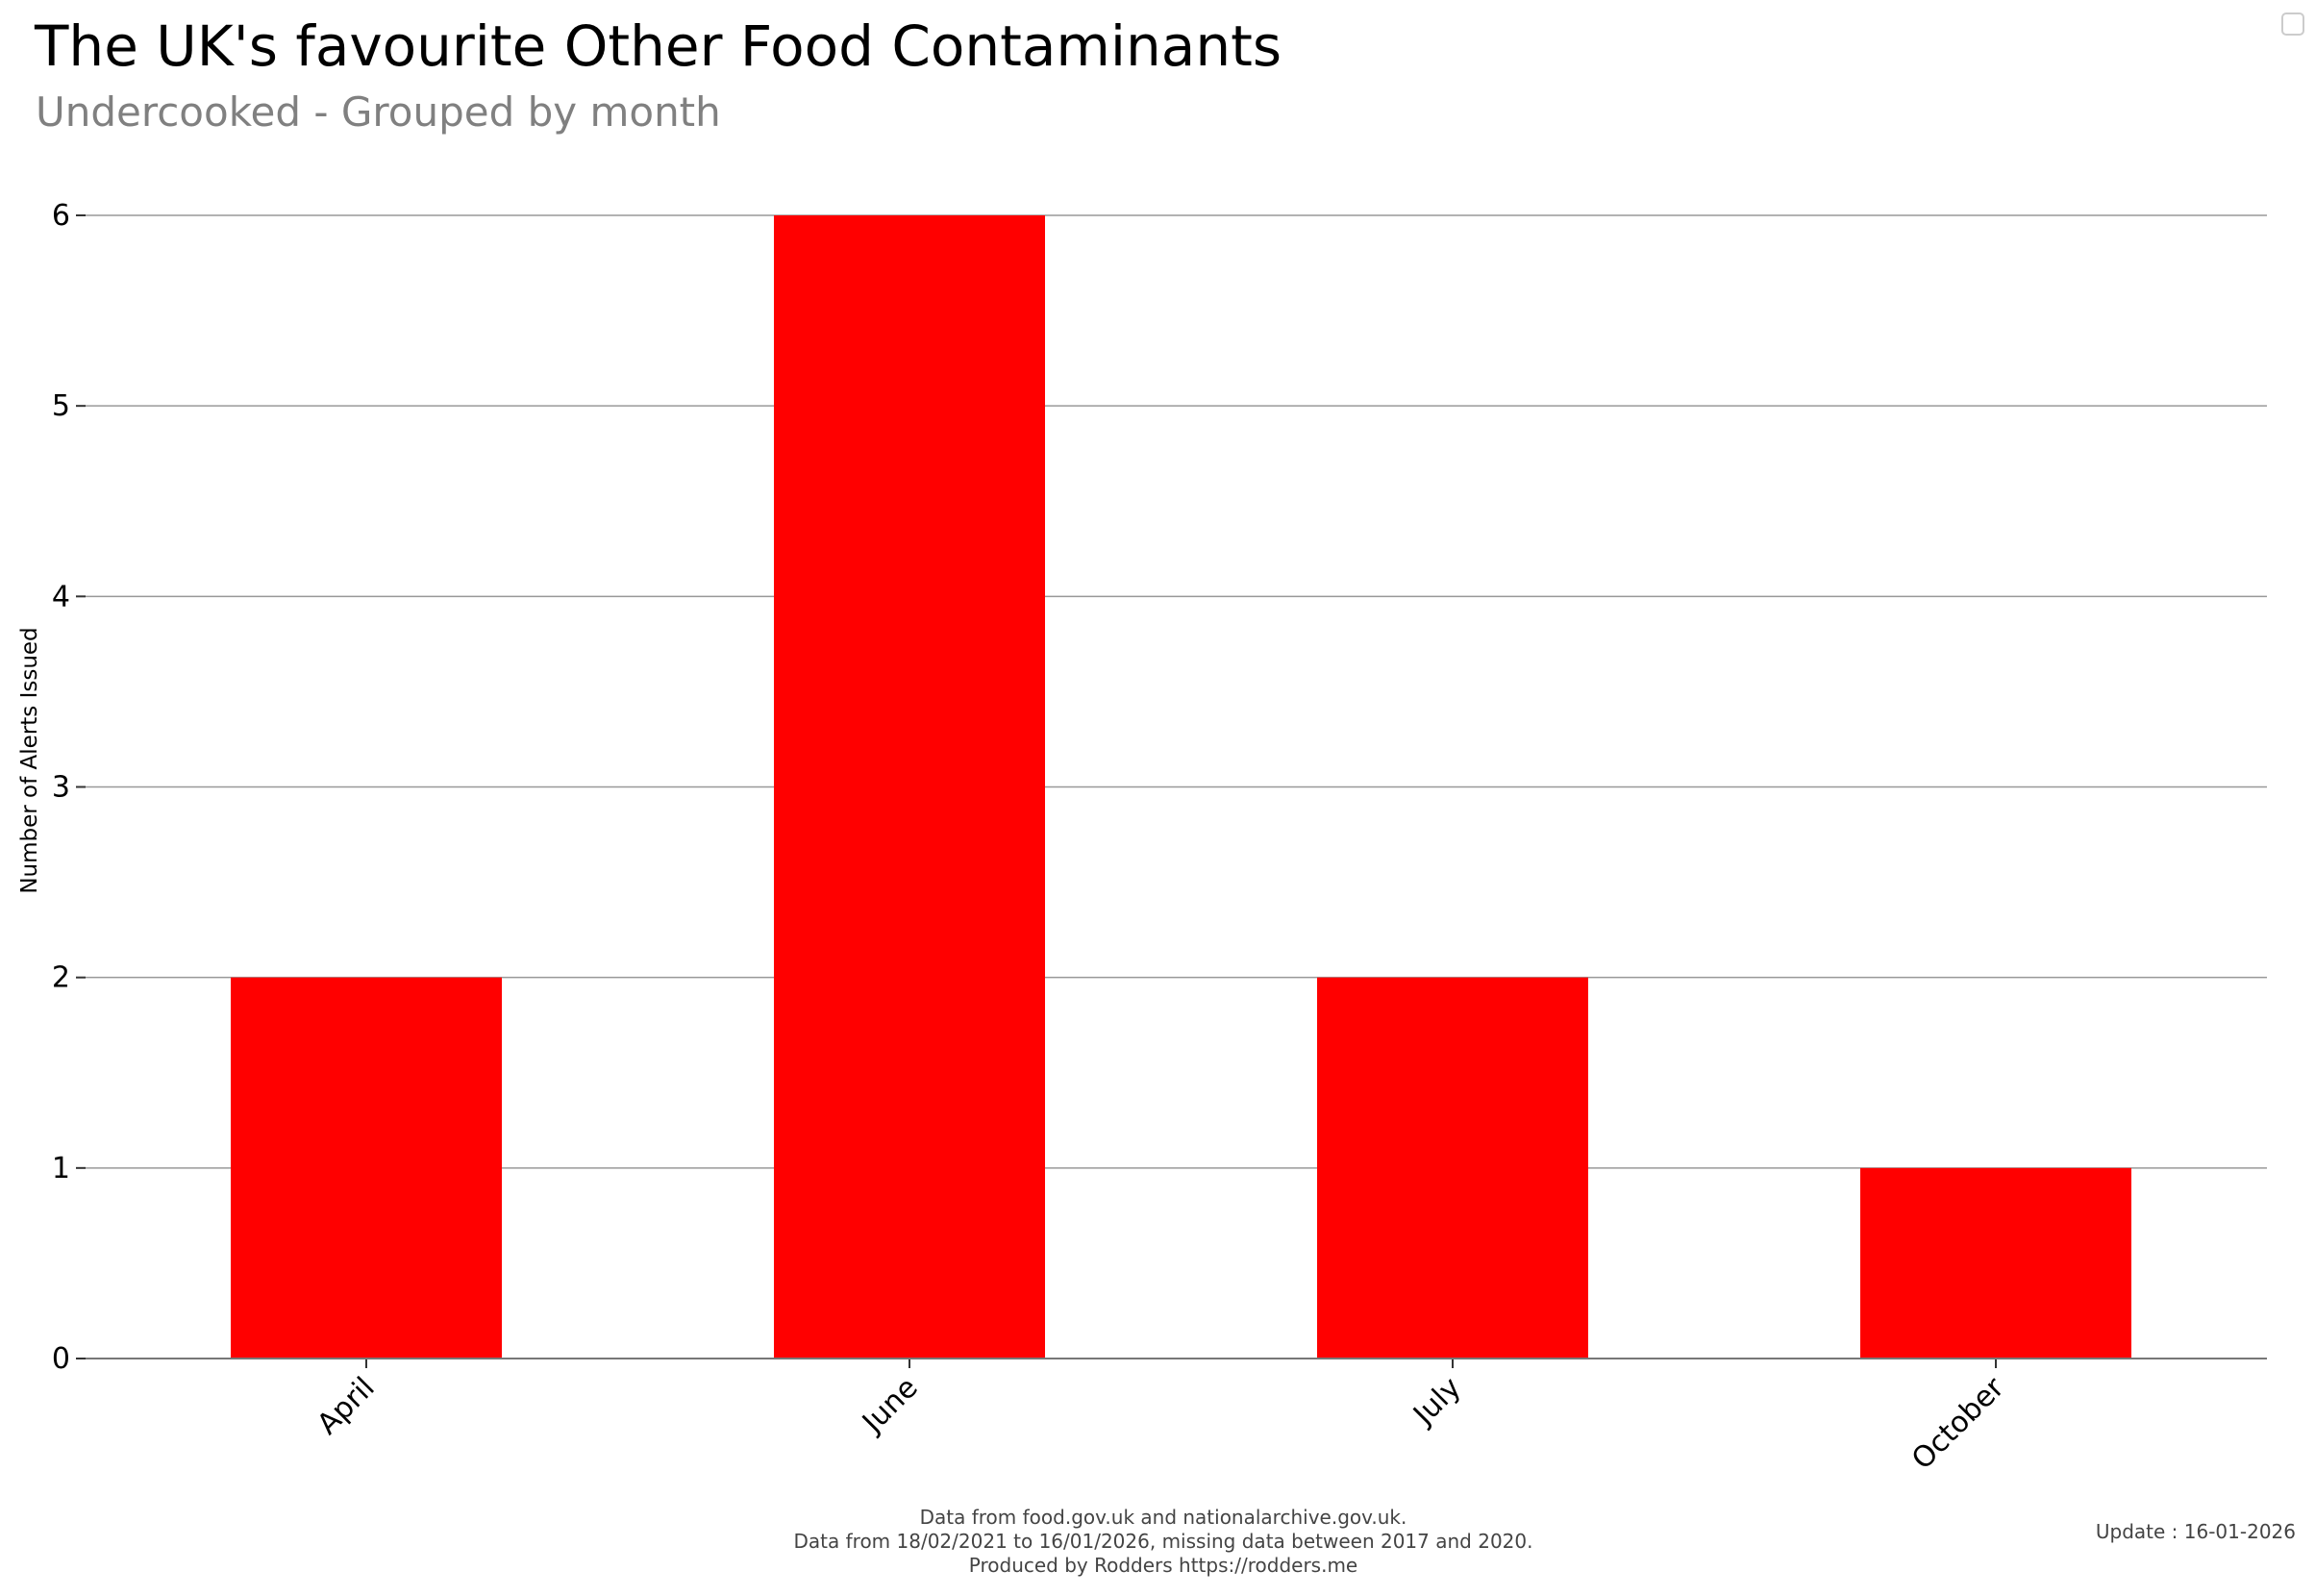 Image resolution: width=2315 pixels, height=1596 pixels. I want to click on y-tick-label: 4, so click(61, 596).